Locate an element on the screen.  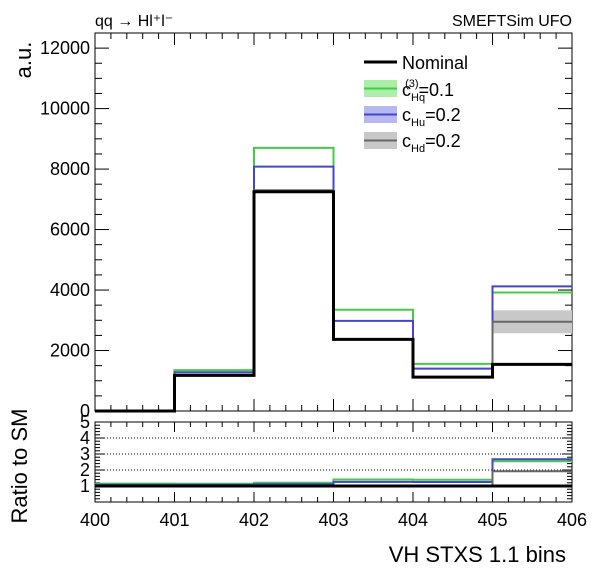
ratio-y-tick-label: 4 is located at coordinates (85, 438).